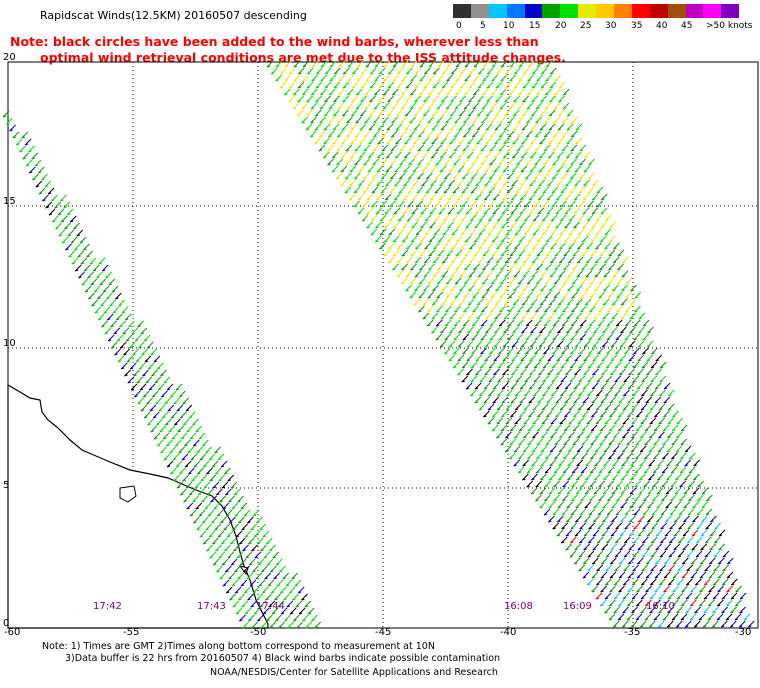 The image size is (760, 688). Describe the element at coordinates (596, 11) in the screenshot. I see `wind-speed-color-legend` at that location.